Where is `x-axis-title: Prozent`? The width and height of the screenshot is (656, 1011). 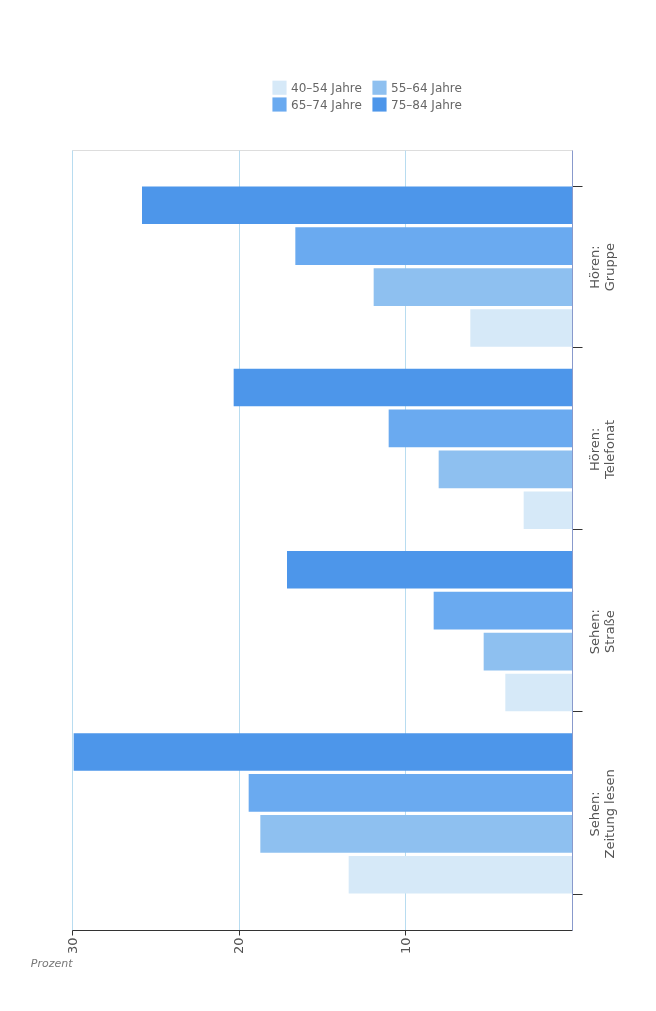 x-axis-title: Prozent is located at coordinates (52, 964).